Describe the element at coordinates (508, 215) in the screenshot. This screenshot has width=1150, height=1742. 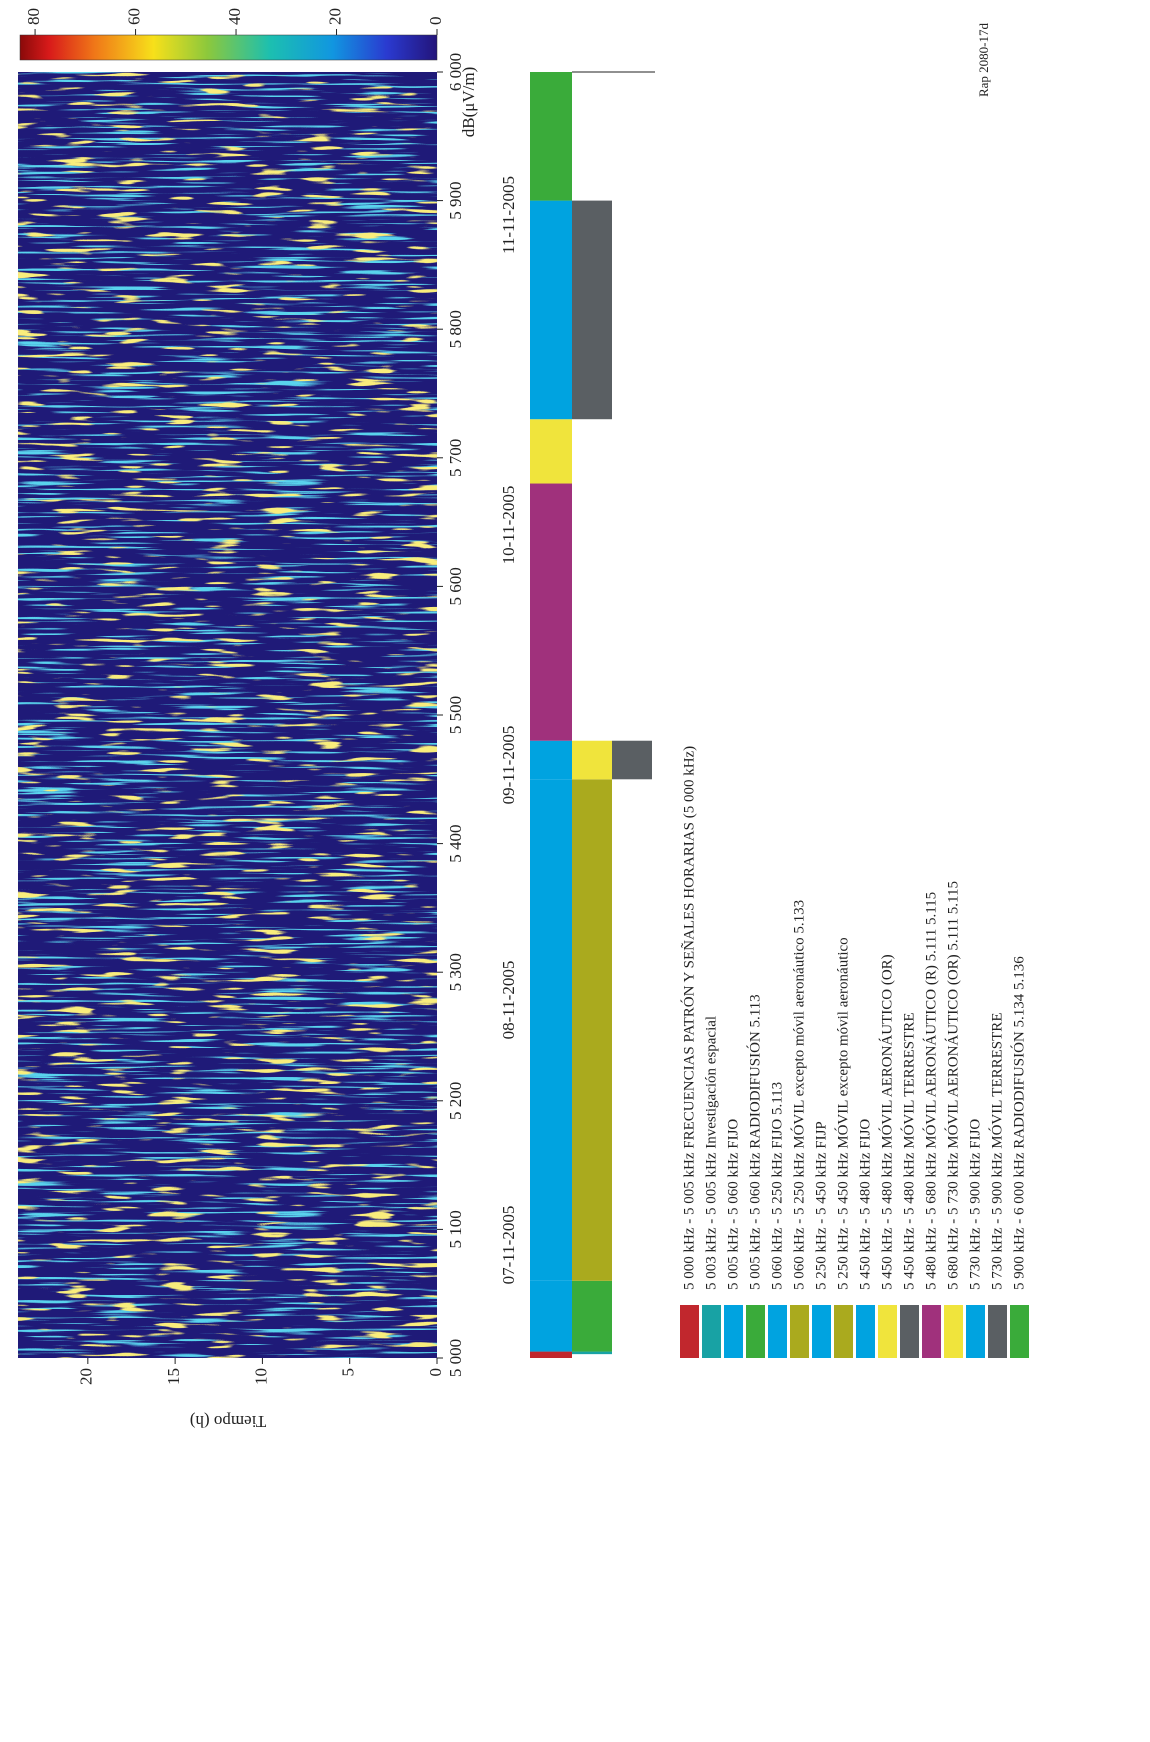
I see `date-label: 11-11-2005` at that location.